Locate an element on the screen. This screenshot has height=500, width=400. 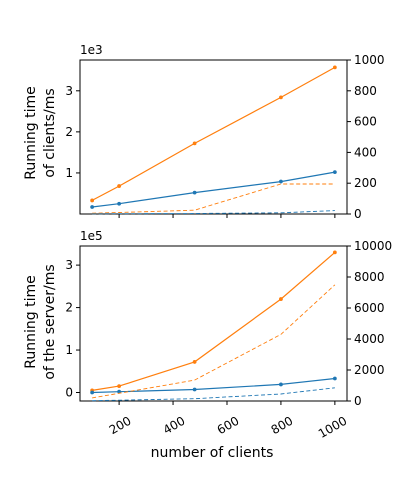
bottom-ylabel-line1: Running time is located at coordinates (31, 321).